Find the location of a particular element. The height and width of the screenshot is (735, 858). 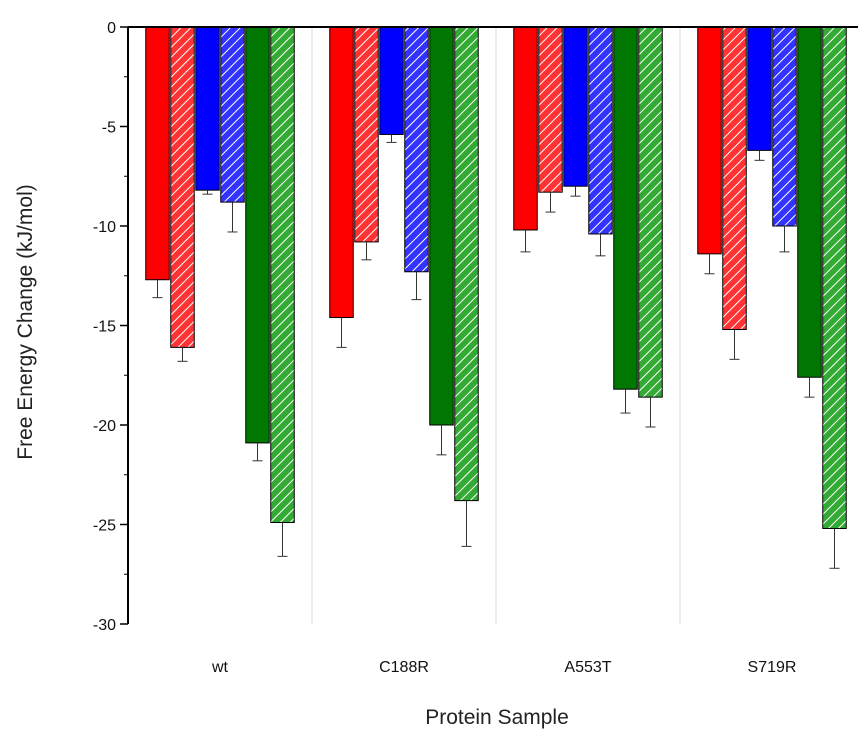

y-ticks-layer: 0 -5 -10 -15 -20 -25 -30 is located at coordinates (110, 327).